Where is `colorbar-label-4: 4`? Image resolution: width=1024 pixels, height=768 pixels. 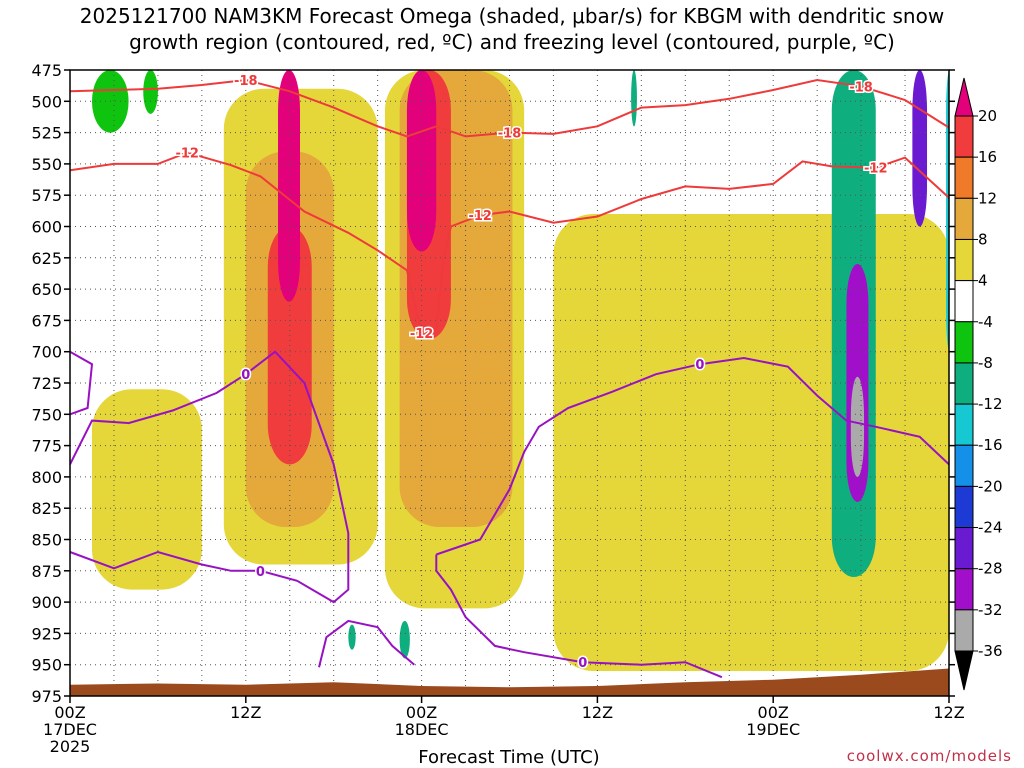
colorbar-label-4: 4 is located at coordinates (983, 281).